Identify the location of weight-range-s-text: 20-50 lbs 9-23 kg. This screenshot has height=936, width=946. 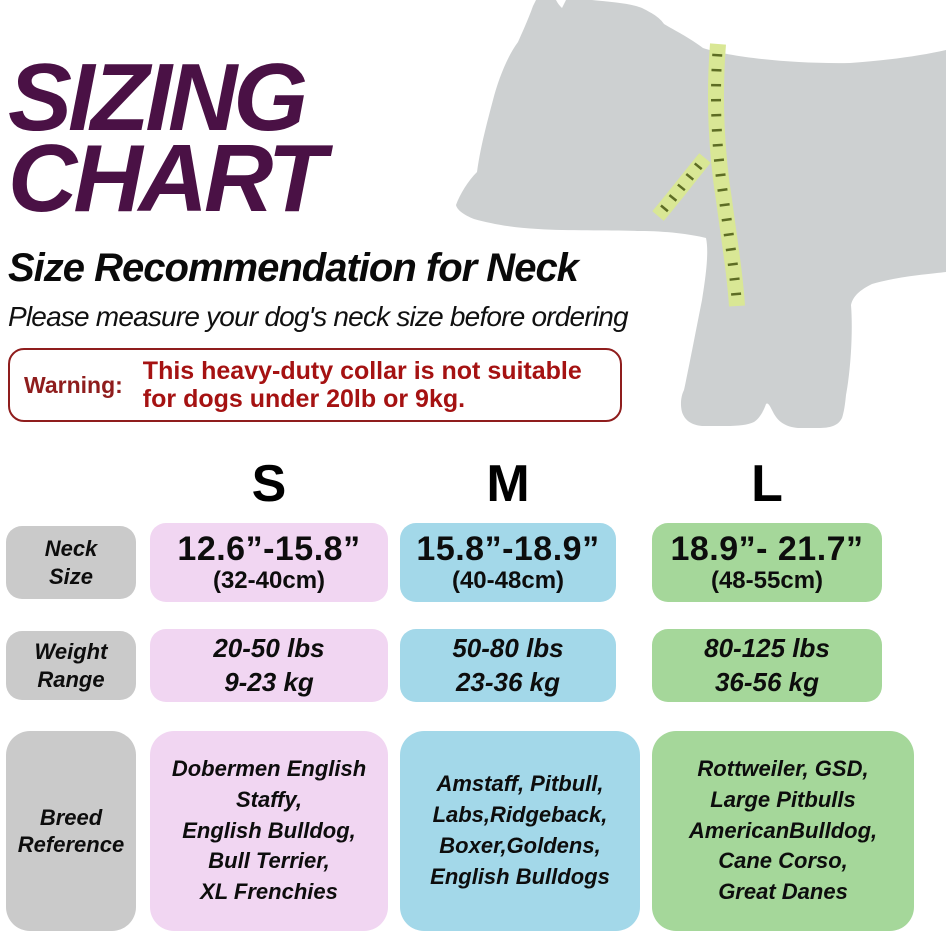
(269, 664).